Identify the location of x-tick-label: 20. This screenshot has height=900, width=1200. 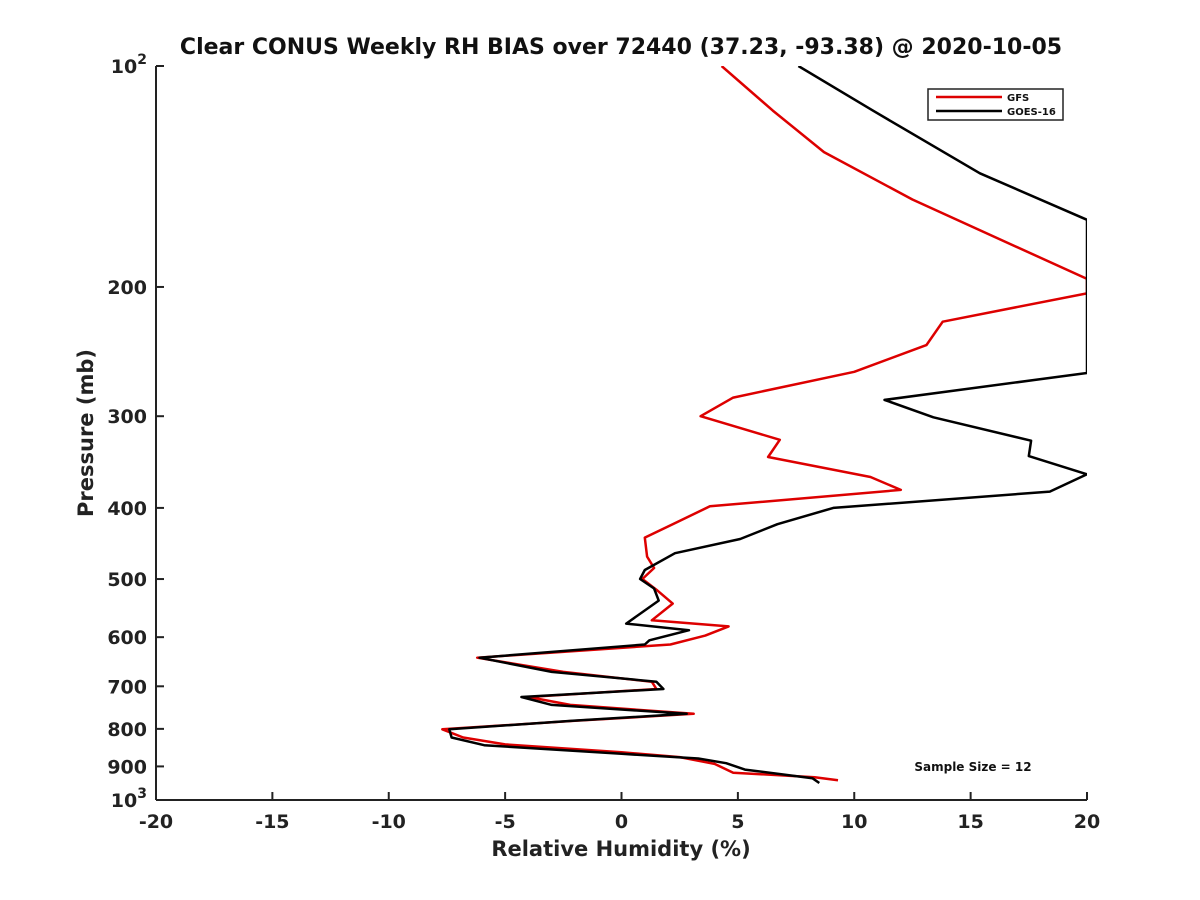
(1087, 822).